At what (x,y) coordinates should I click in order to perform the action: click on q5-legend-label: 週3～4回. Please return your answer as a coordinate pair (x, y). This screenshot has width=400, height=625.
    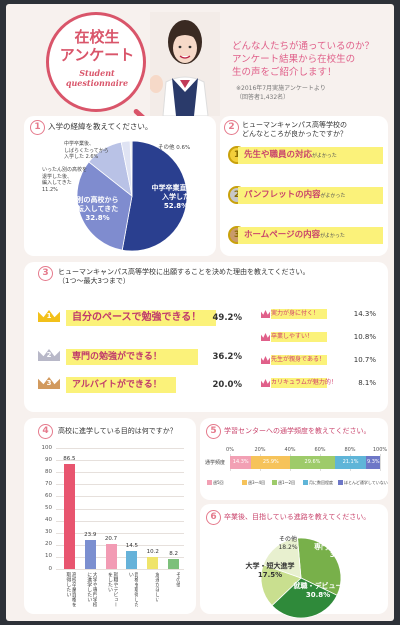
    Looking at the image, I should click on (257, 482).